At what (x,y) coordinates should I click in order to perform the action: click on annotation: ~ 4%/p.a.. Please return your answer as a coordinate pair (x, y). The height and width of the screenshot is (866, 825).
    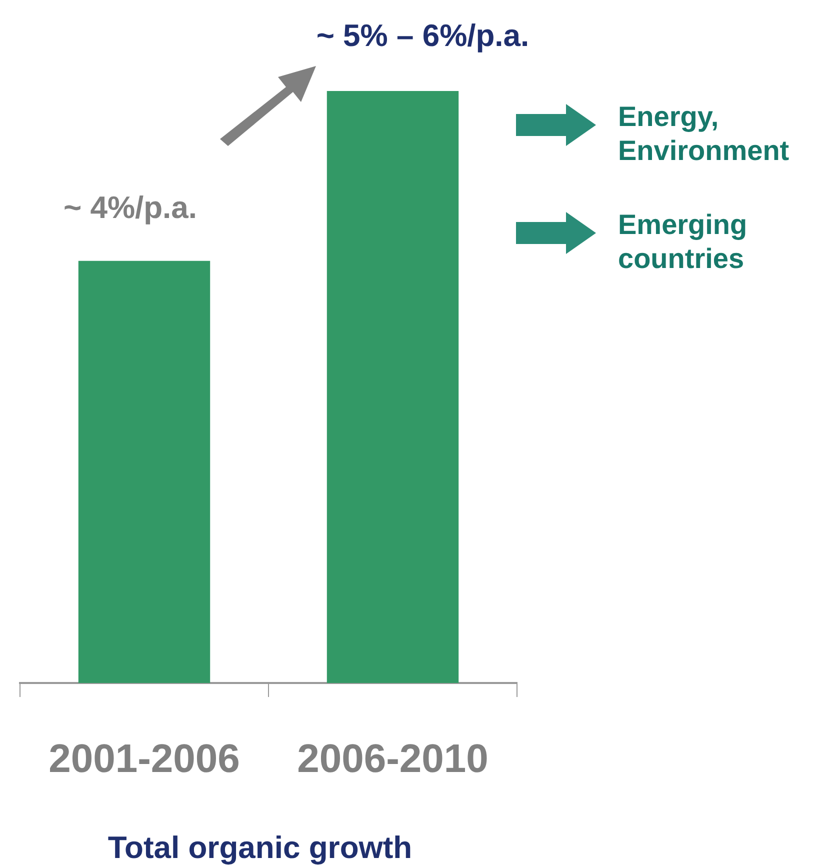
    Looking at the image, I should click on (130, 207).